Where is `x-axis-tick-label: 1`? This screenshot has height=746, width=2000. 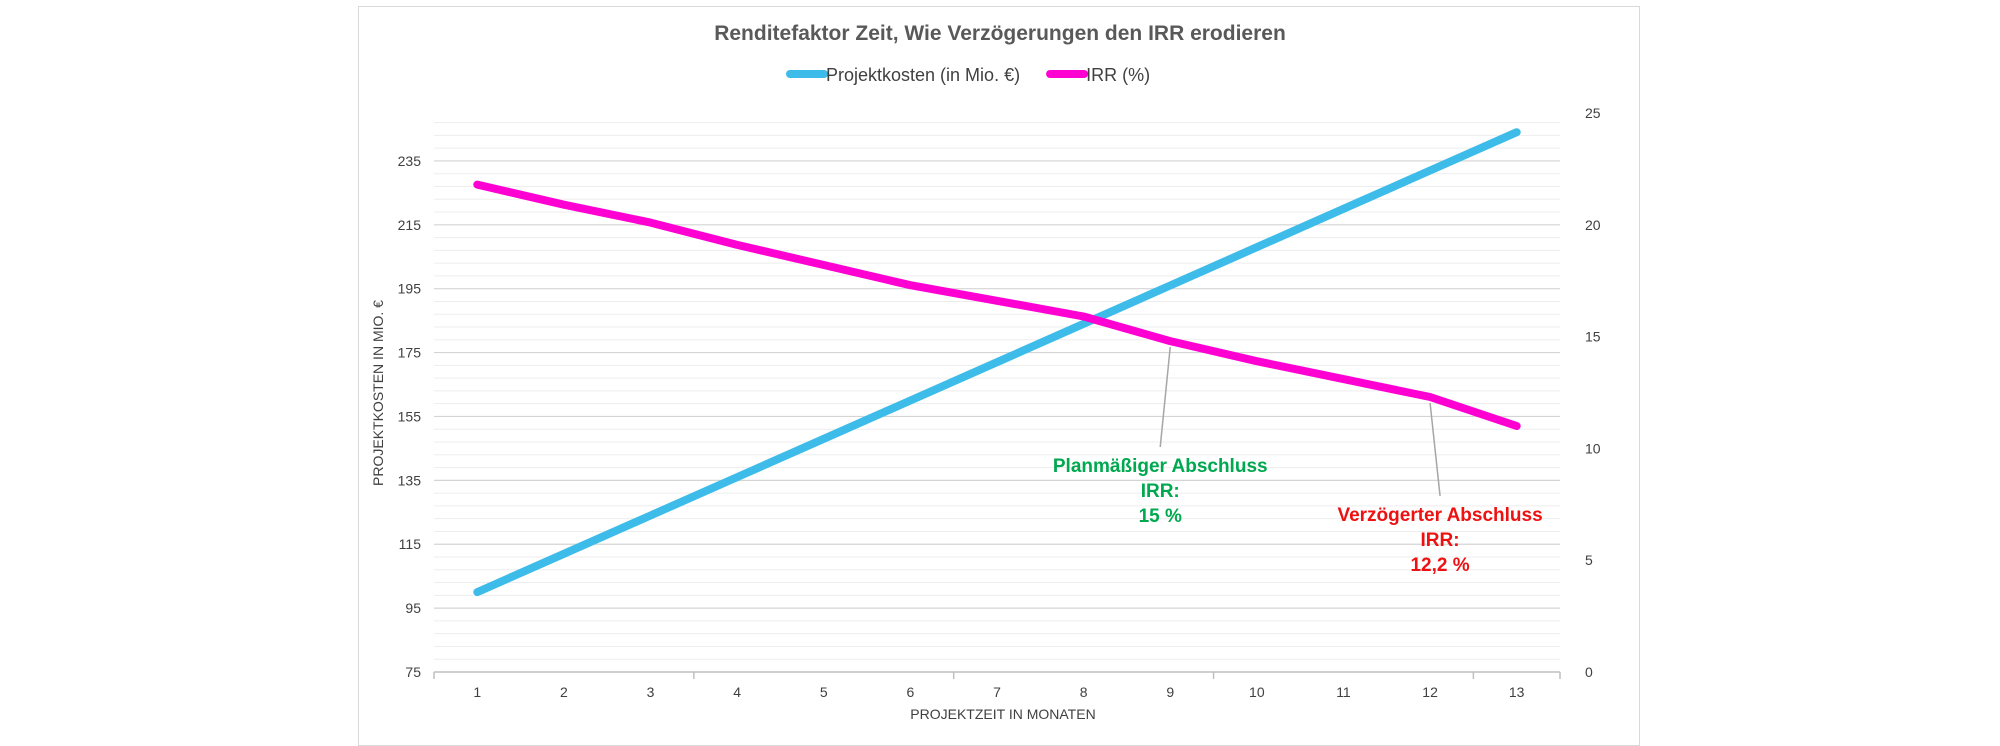 x-axis-tick-label: 1 is located at coordinates (477, 692).